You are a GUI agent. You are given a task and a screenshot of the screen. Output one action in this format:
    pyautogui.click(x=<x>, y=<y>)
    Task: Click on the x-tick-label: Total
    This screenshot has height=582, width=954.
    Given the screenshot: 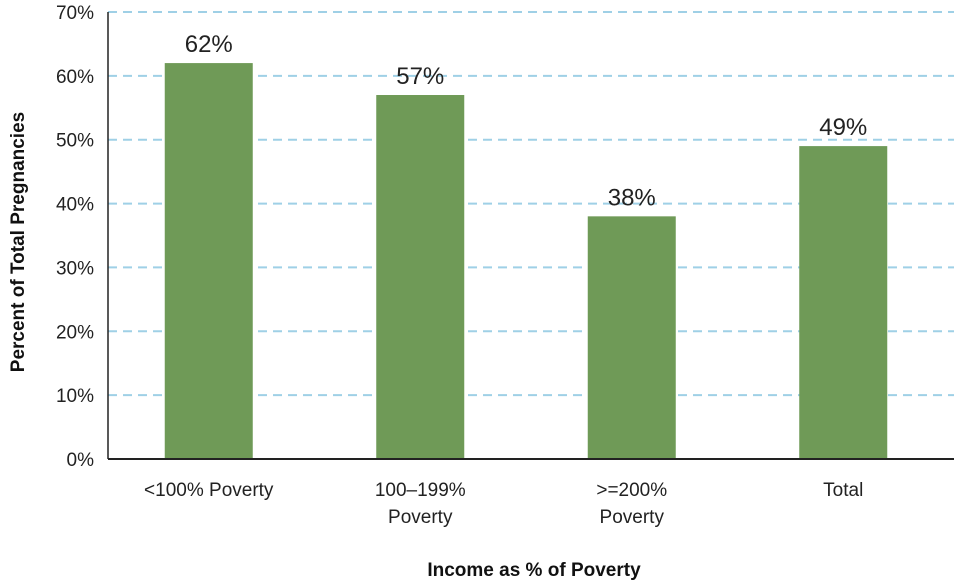 What is the action you would take?
    pyautogui.click(x=843, y=490)
    